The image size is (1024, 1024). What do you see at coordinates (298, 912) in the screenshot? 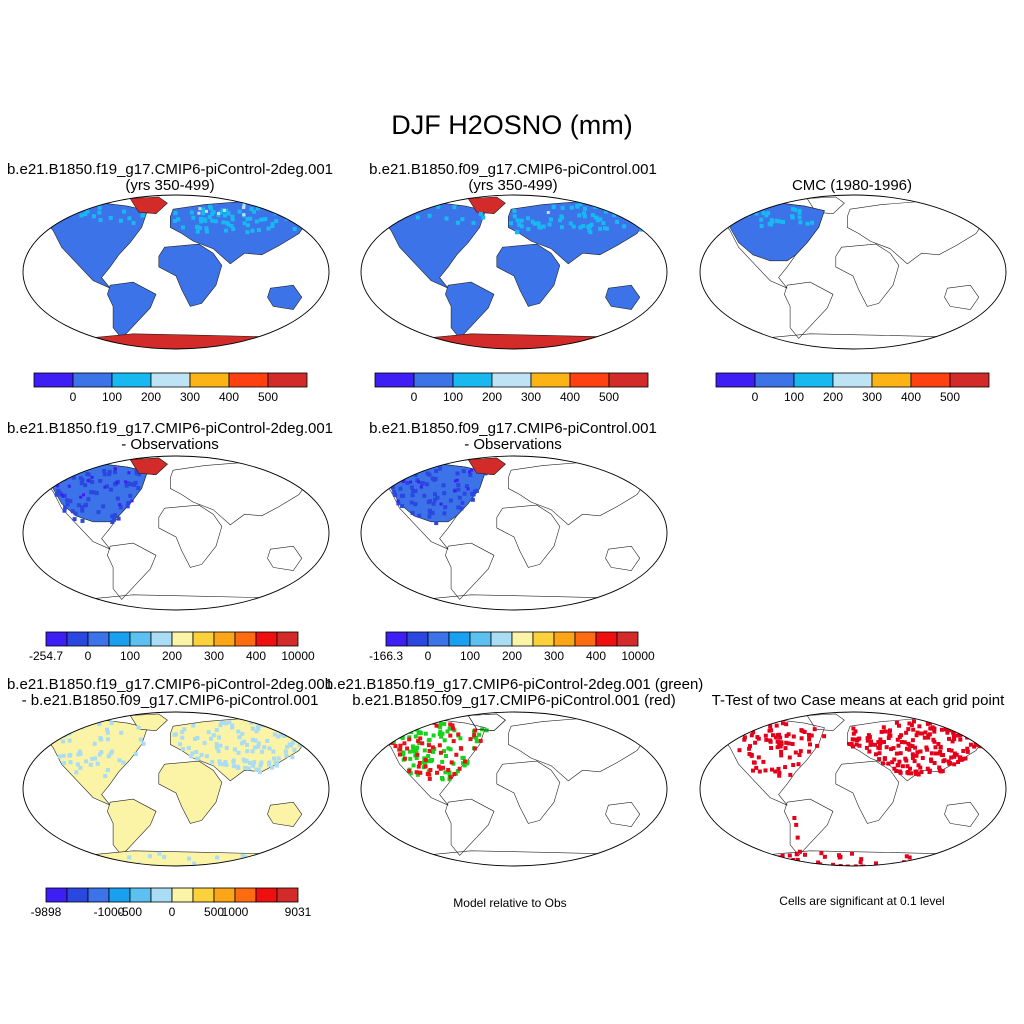
I see `p6-colorbar-label: 9031` at bounding box center [298, 912].